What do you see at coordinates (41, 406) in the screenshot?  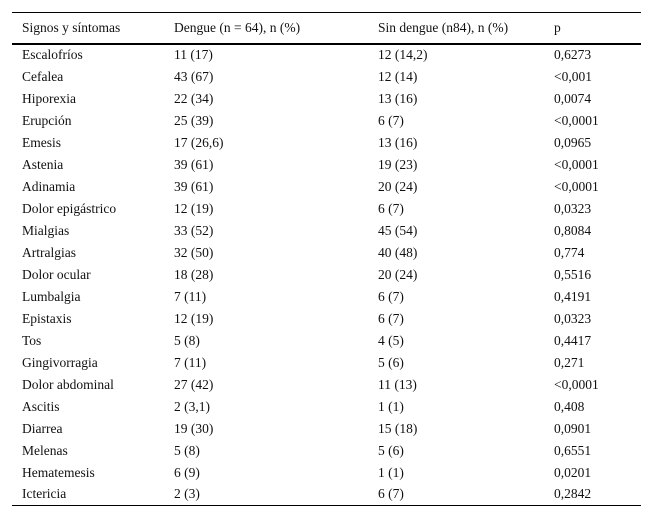 I see `table-cell: Ascitis` at bounding box center [41, 406].